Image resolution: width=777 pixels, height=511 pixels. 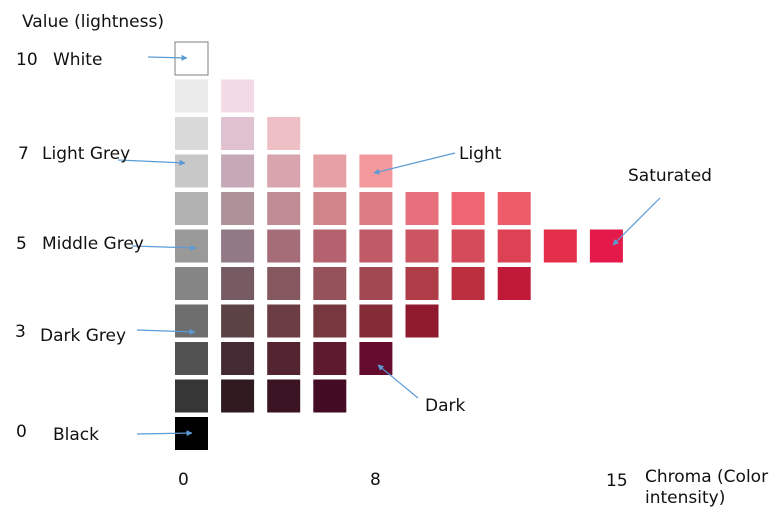 I want to click on value-label-black: Black, so click(x=76, y=435).